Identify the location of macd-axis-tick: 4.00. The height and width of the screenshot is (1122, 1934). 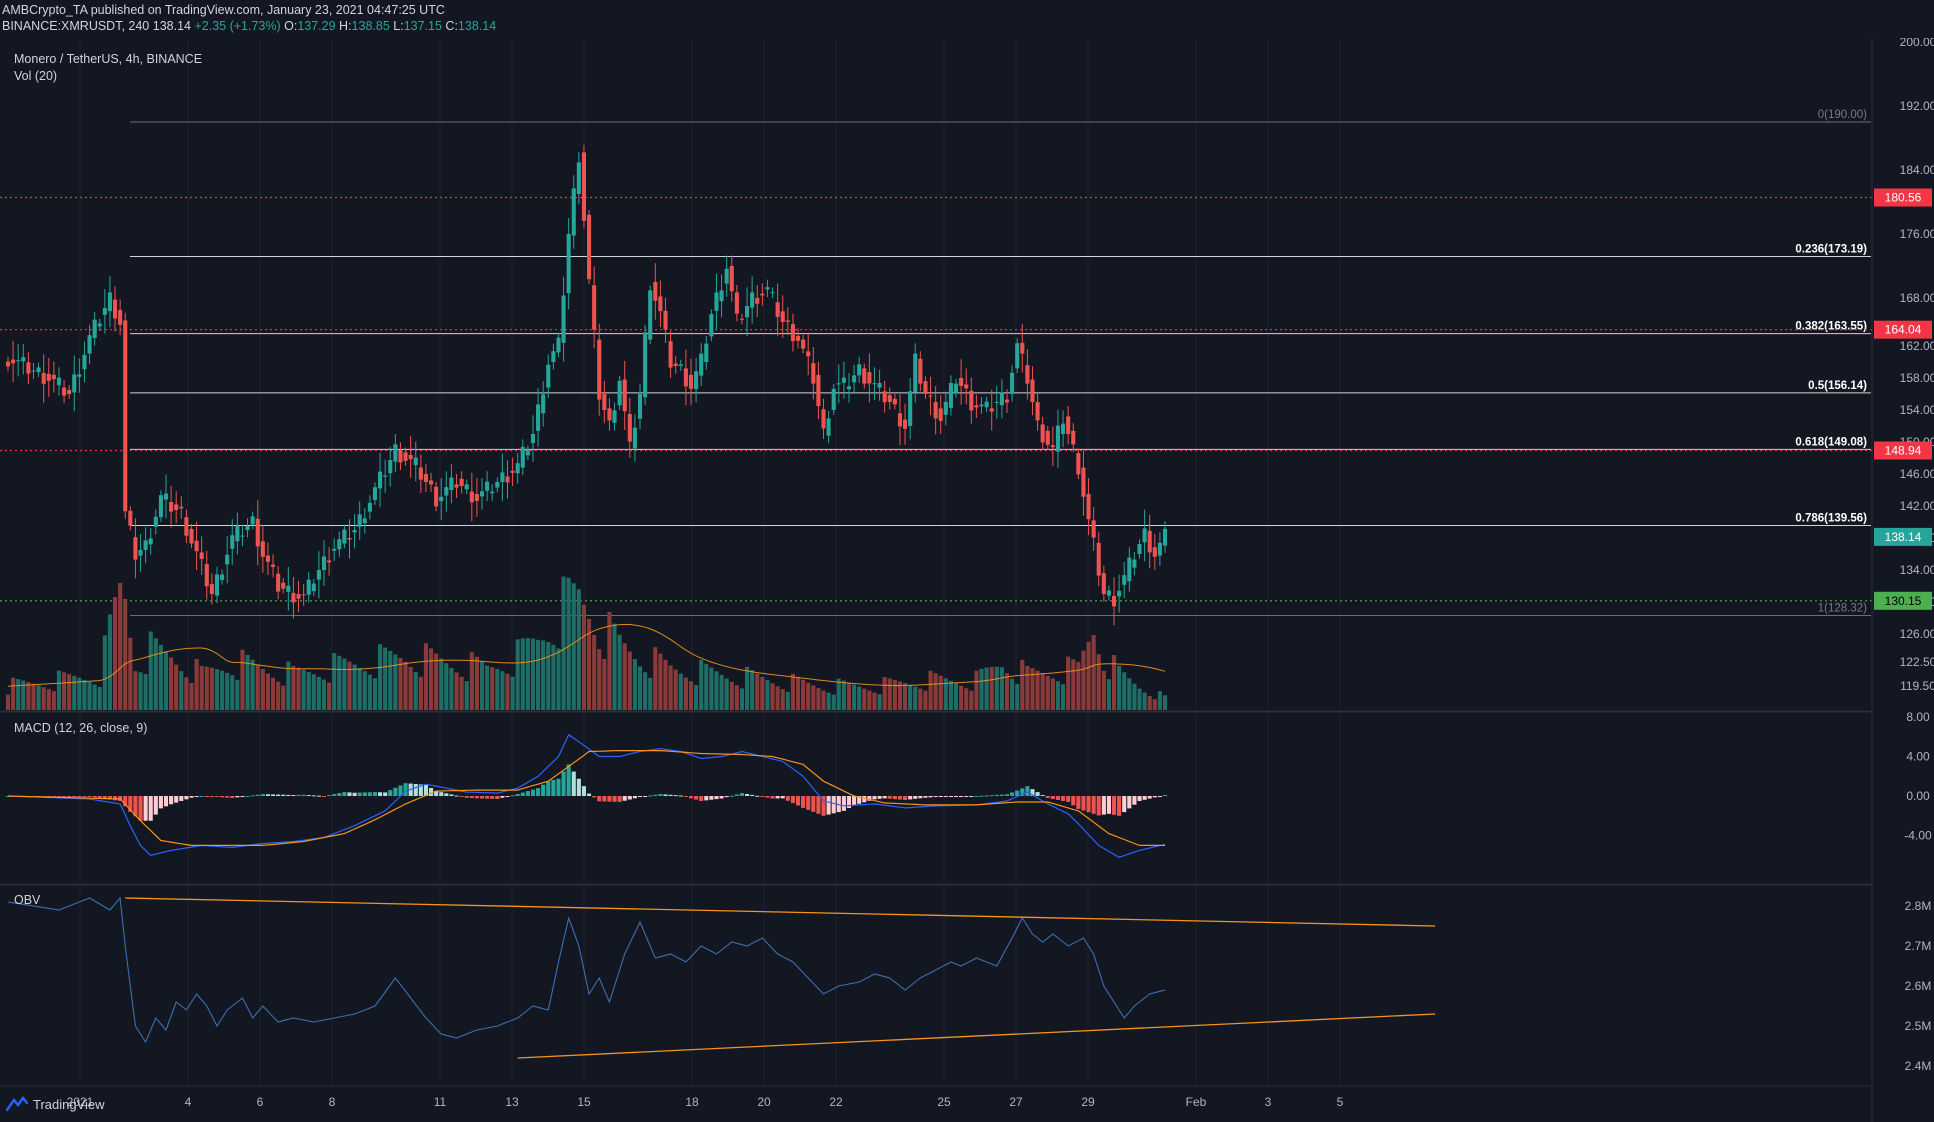
(1918, 756).